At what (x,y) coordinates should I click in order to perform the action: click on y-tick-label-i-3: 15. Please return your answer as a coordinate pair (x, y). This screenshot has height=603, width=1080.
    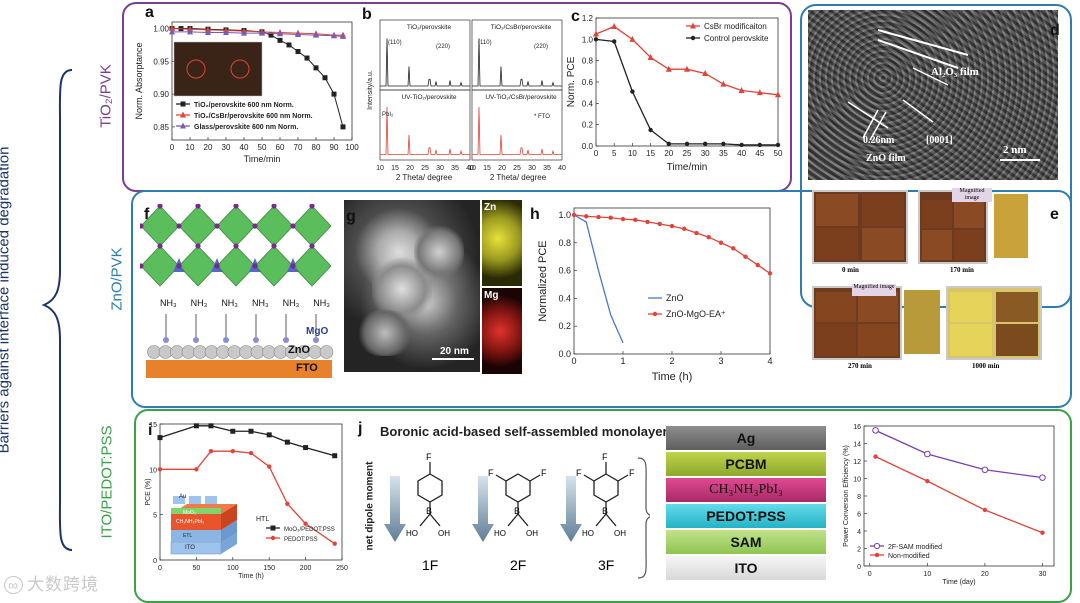
    Looking at the image, I should click on (153, 425).